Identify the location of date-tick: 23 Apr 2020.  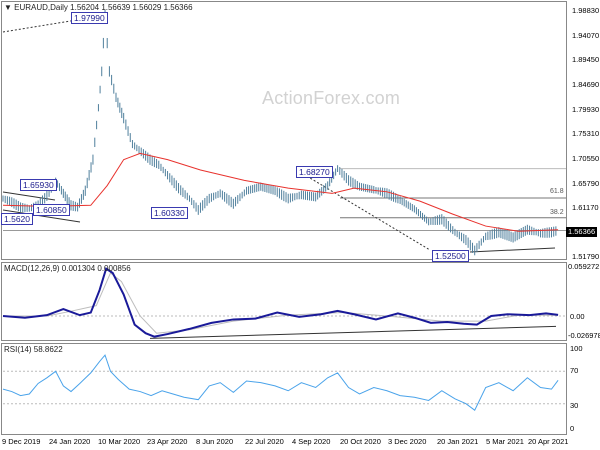
(167, 441).